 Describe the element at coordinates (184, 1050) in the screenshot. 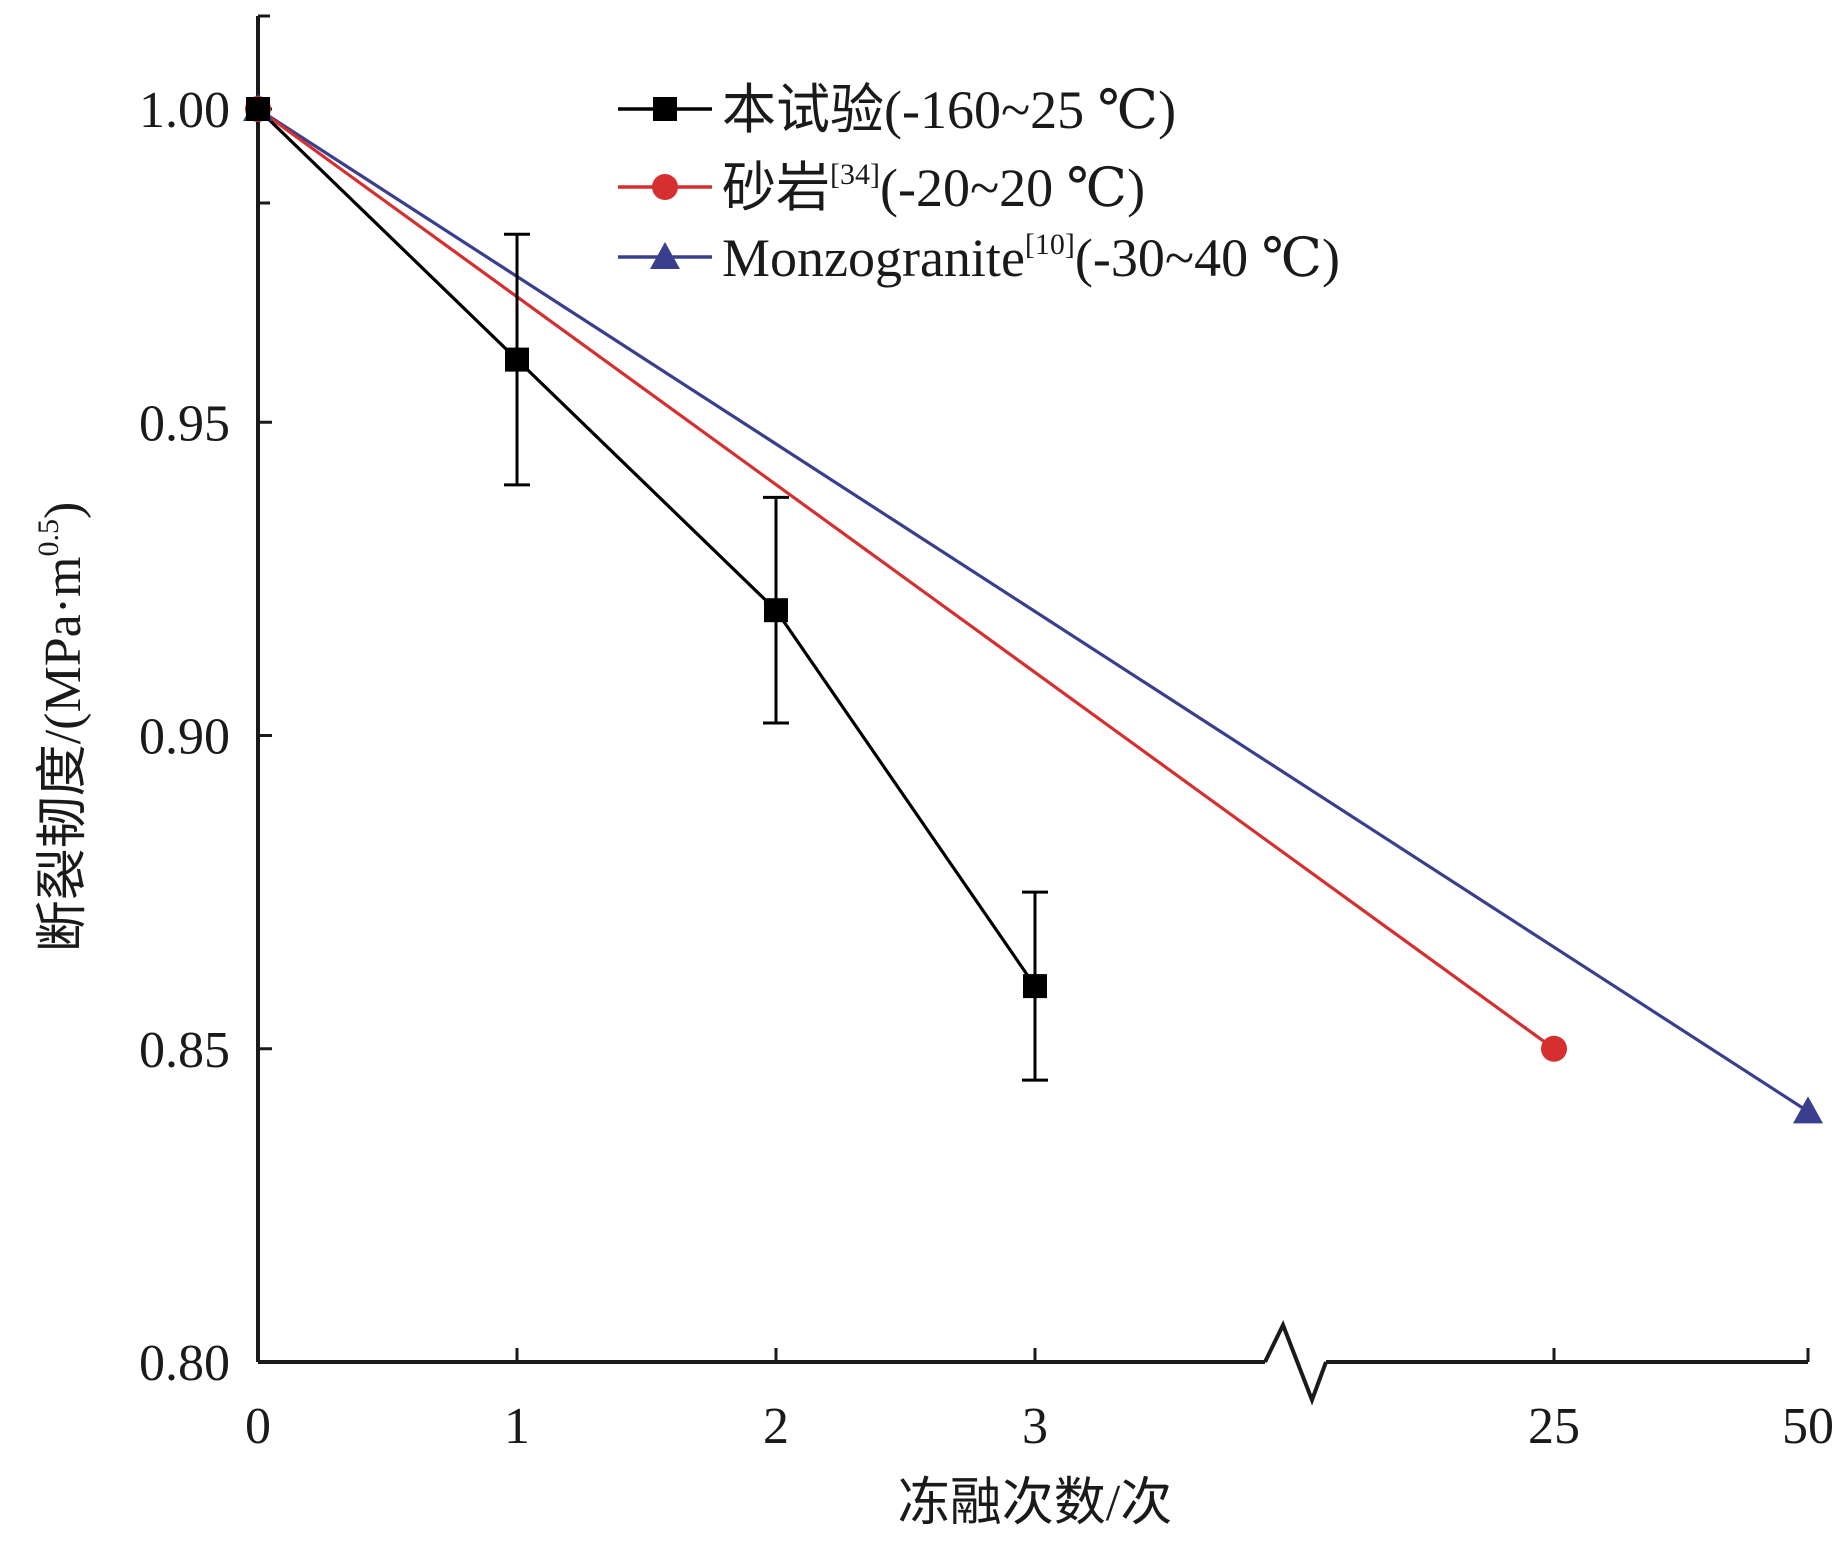

I see `y-tick-label: 0.85` at that location.